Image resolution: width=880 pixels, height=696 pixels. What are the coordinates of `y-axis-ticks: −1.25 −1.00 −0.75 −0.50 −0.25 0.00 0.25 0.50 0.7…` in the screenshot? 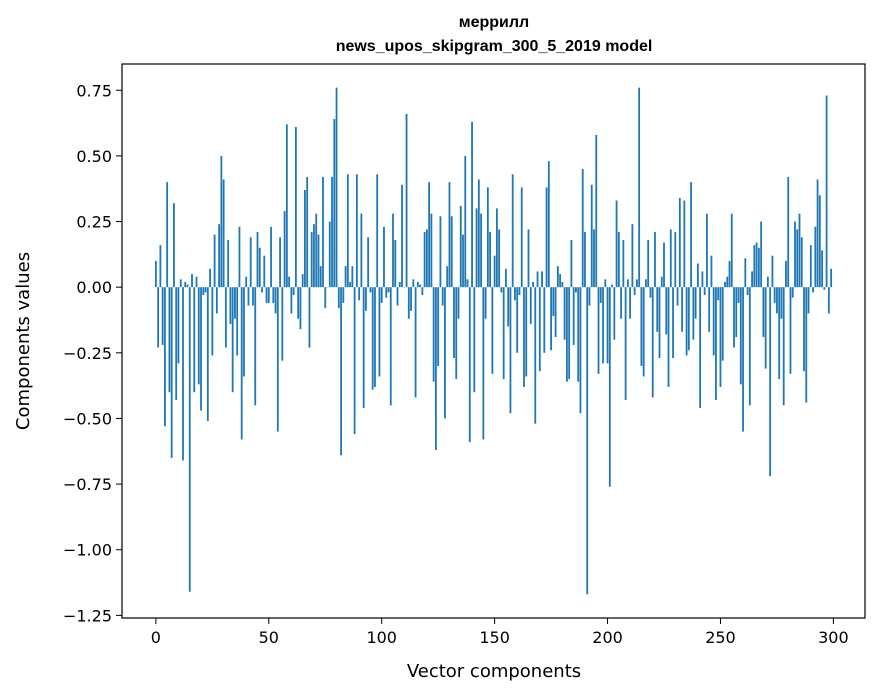 It's located at (92, 353).